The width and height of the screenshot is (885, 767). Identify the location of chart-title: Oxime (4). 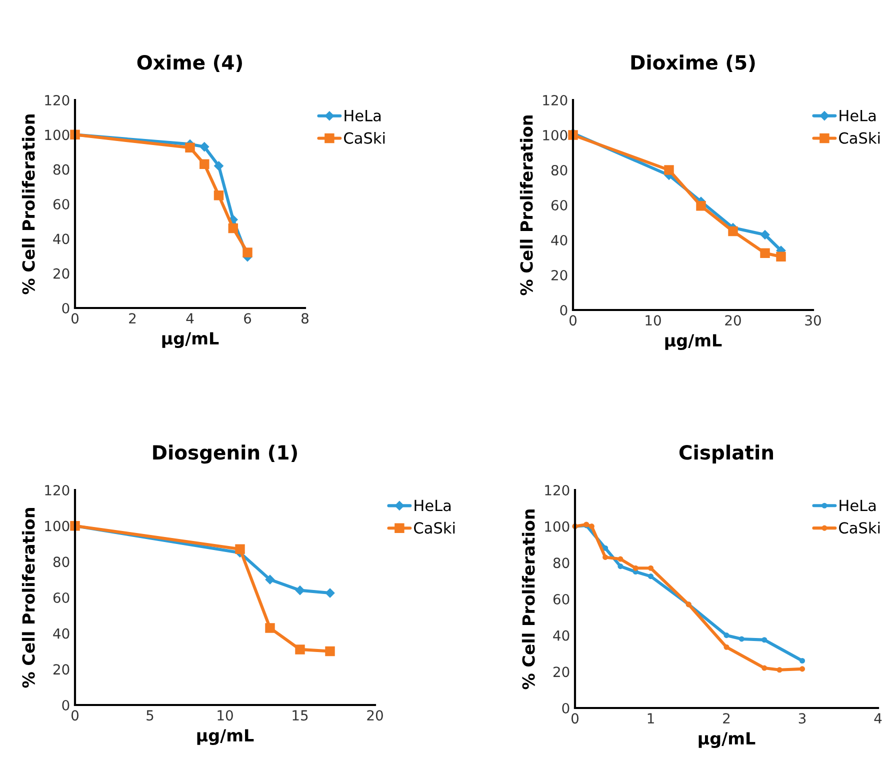
(189, 63).